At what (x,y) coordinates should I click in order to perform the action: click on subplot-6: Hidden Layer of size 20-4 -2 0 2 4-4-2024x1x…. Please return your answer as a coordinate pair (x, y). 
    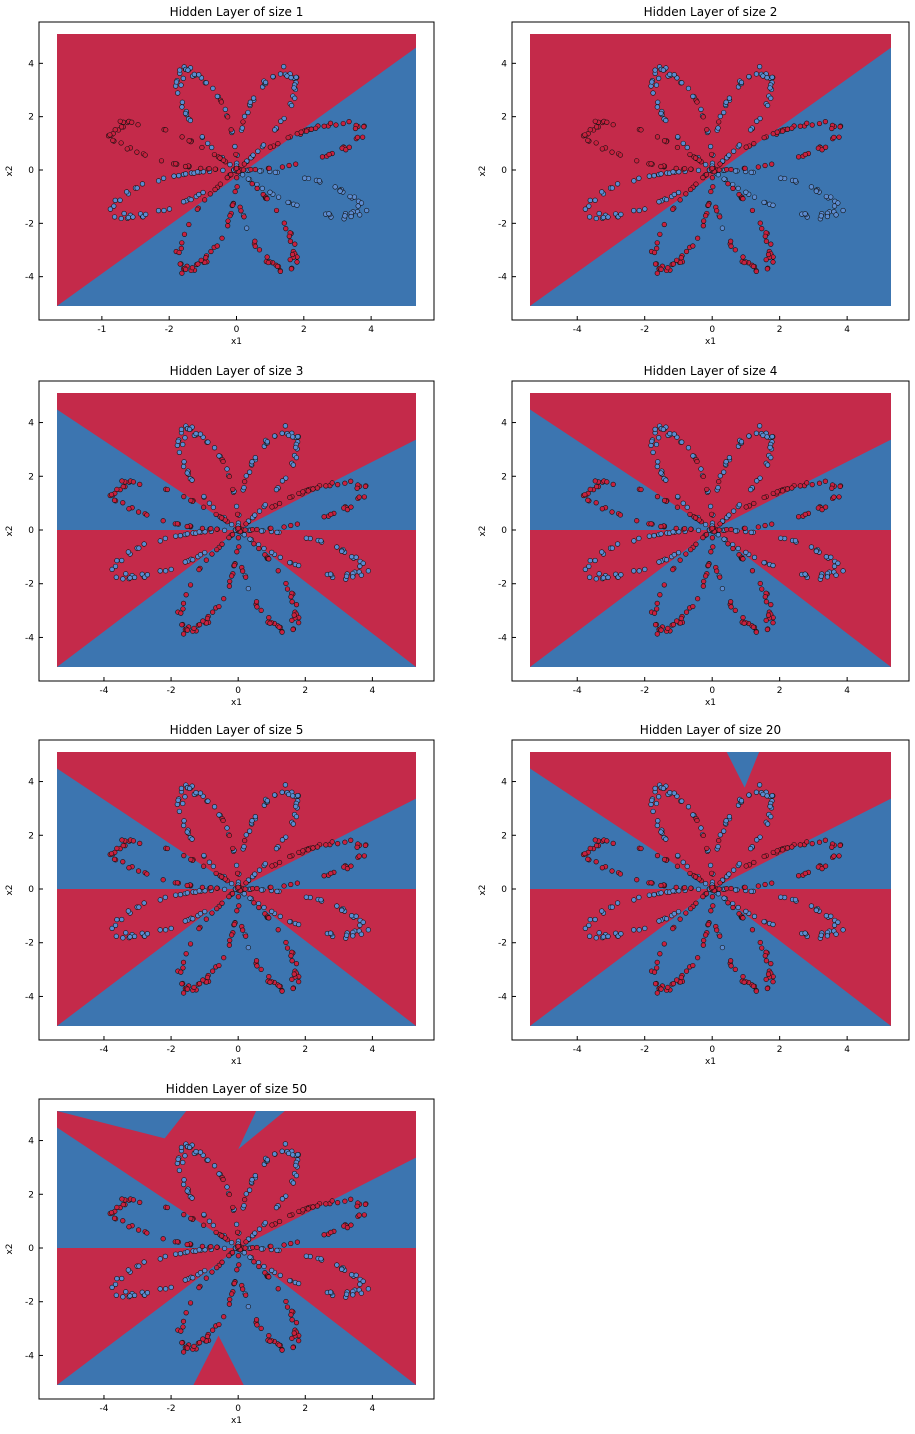
    Looking at the image, I should click on (694, 895).